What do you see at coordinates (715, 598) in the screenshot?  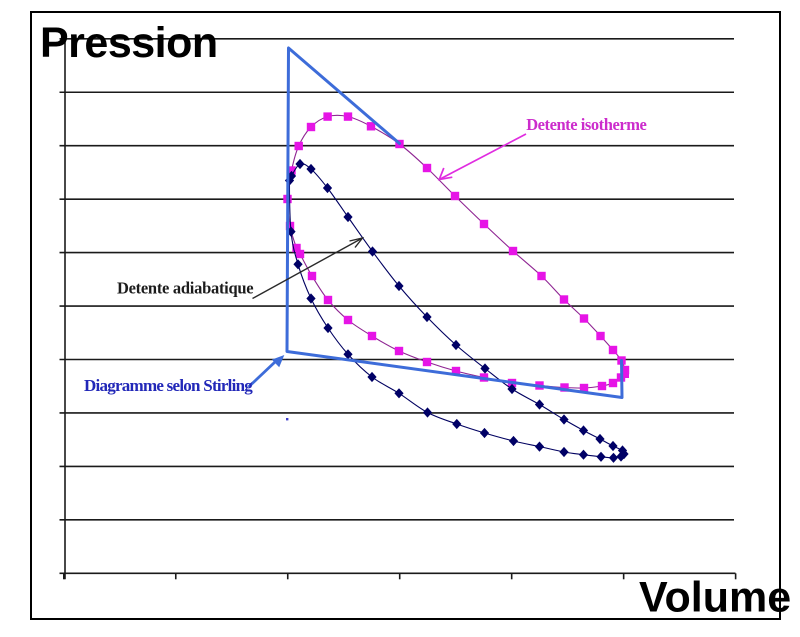 I see `svg-text: Volume` at bounding box center [715, 598].